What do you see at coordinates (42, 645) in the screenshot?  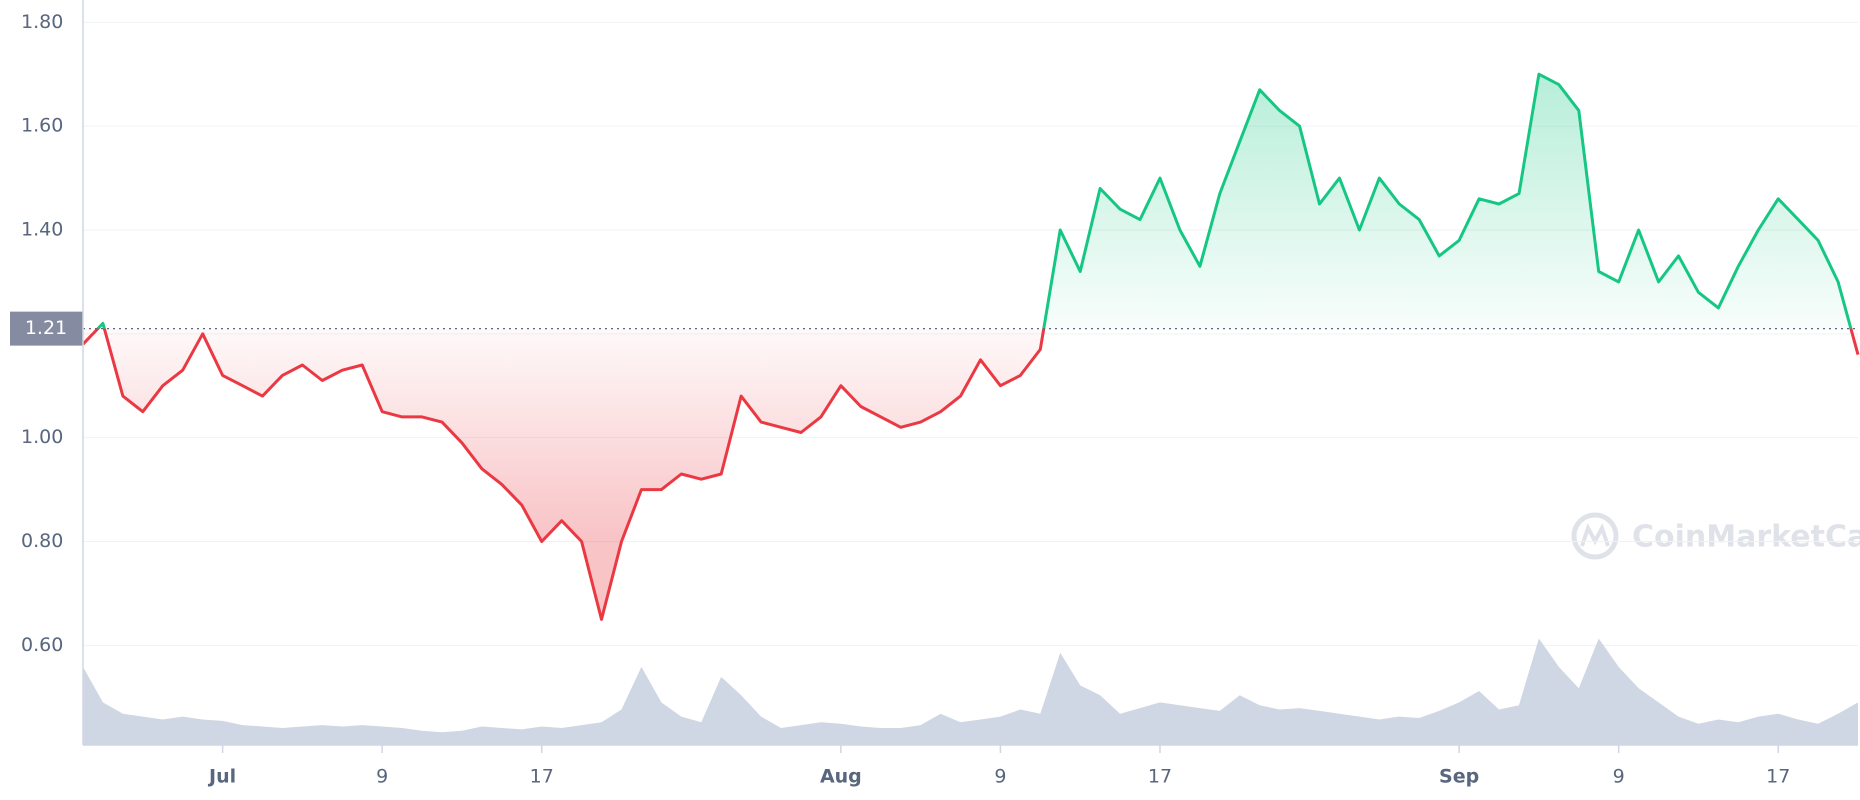 I see `y-tick-label: 0.60` at bounding box center [42, 645].